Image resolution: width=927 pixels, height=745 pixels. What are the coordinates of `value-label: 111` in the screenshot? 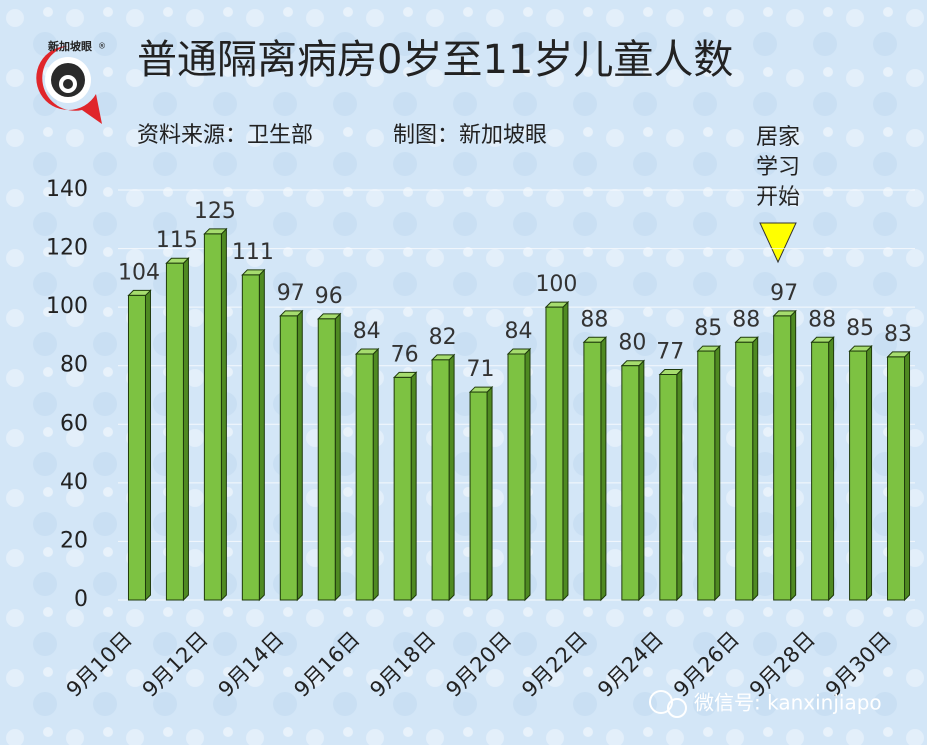 It's located at (253, 252).